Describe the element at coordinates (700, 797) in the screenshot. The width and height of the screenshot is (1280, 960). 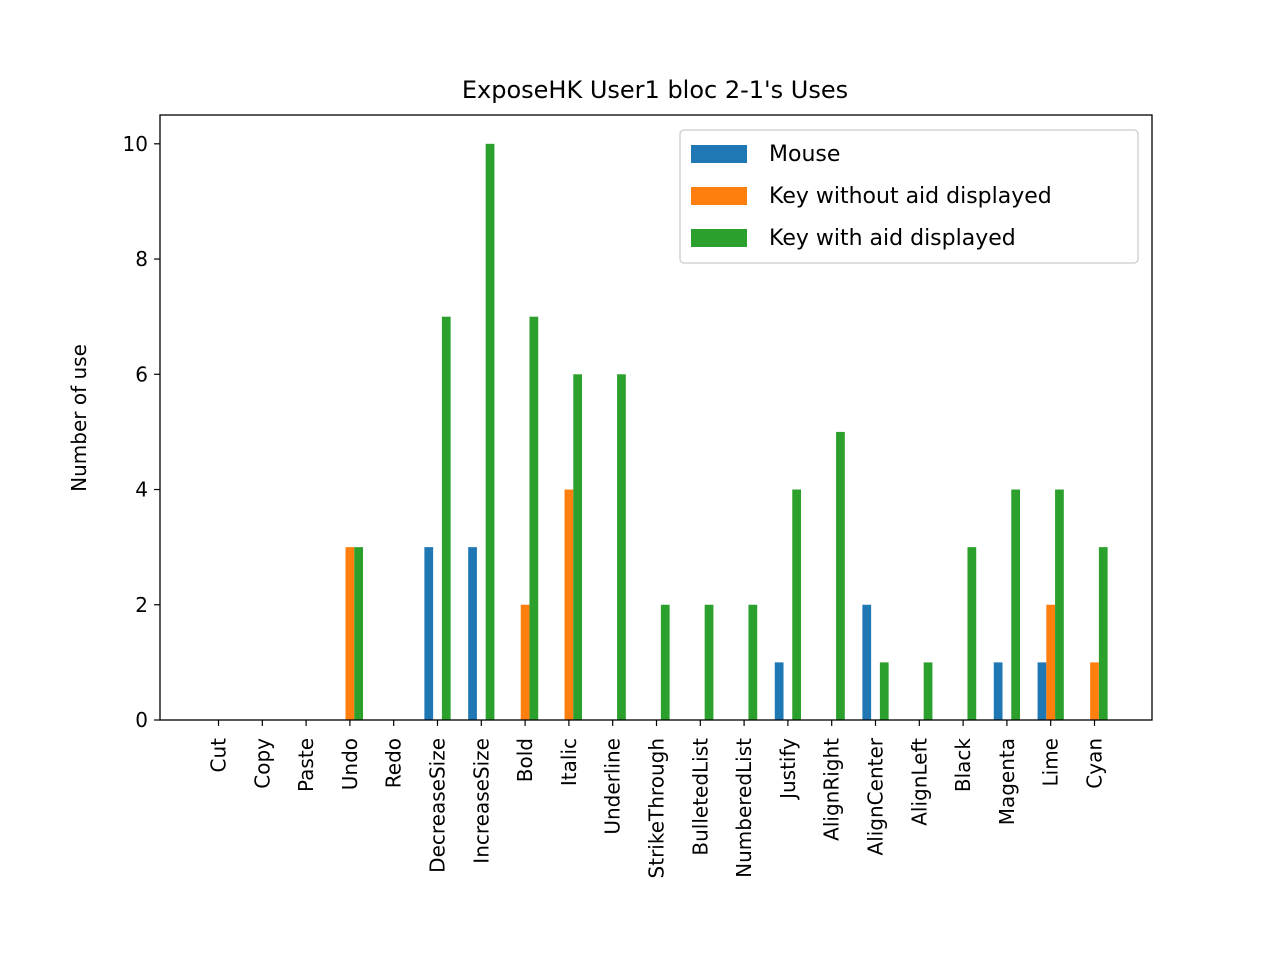
I see `x-tick-label: BulletedList` at that location.